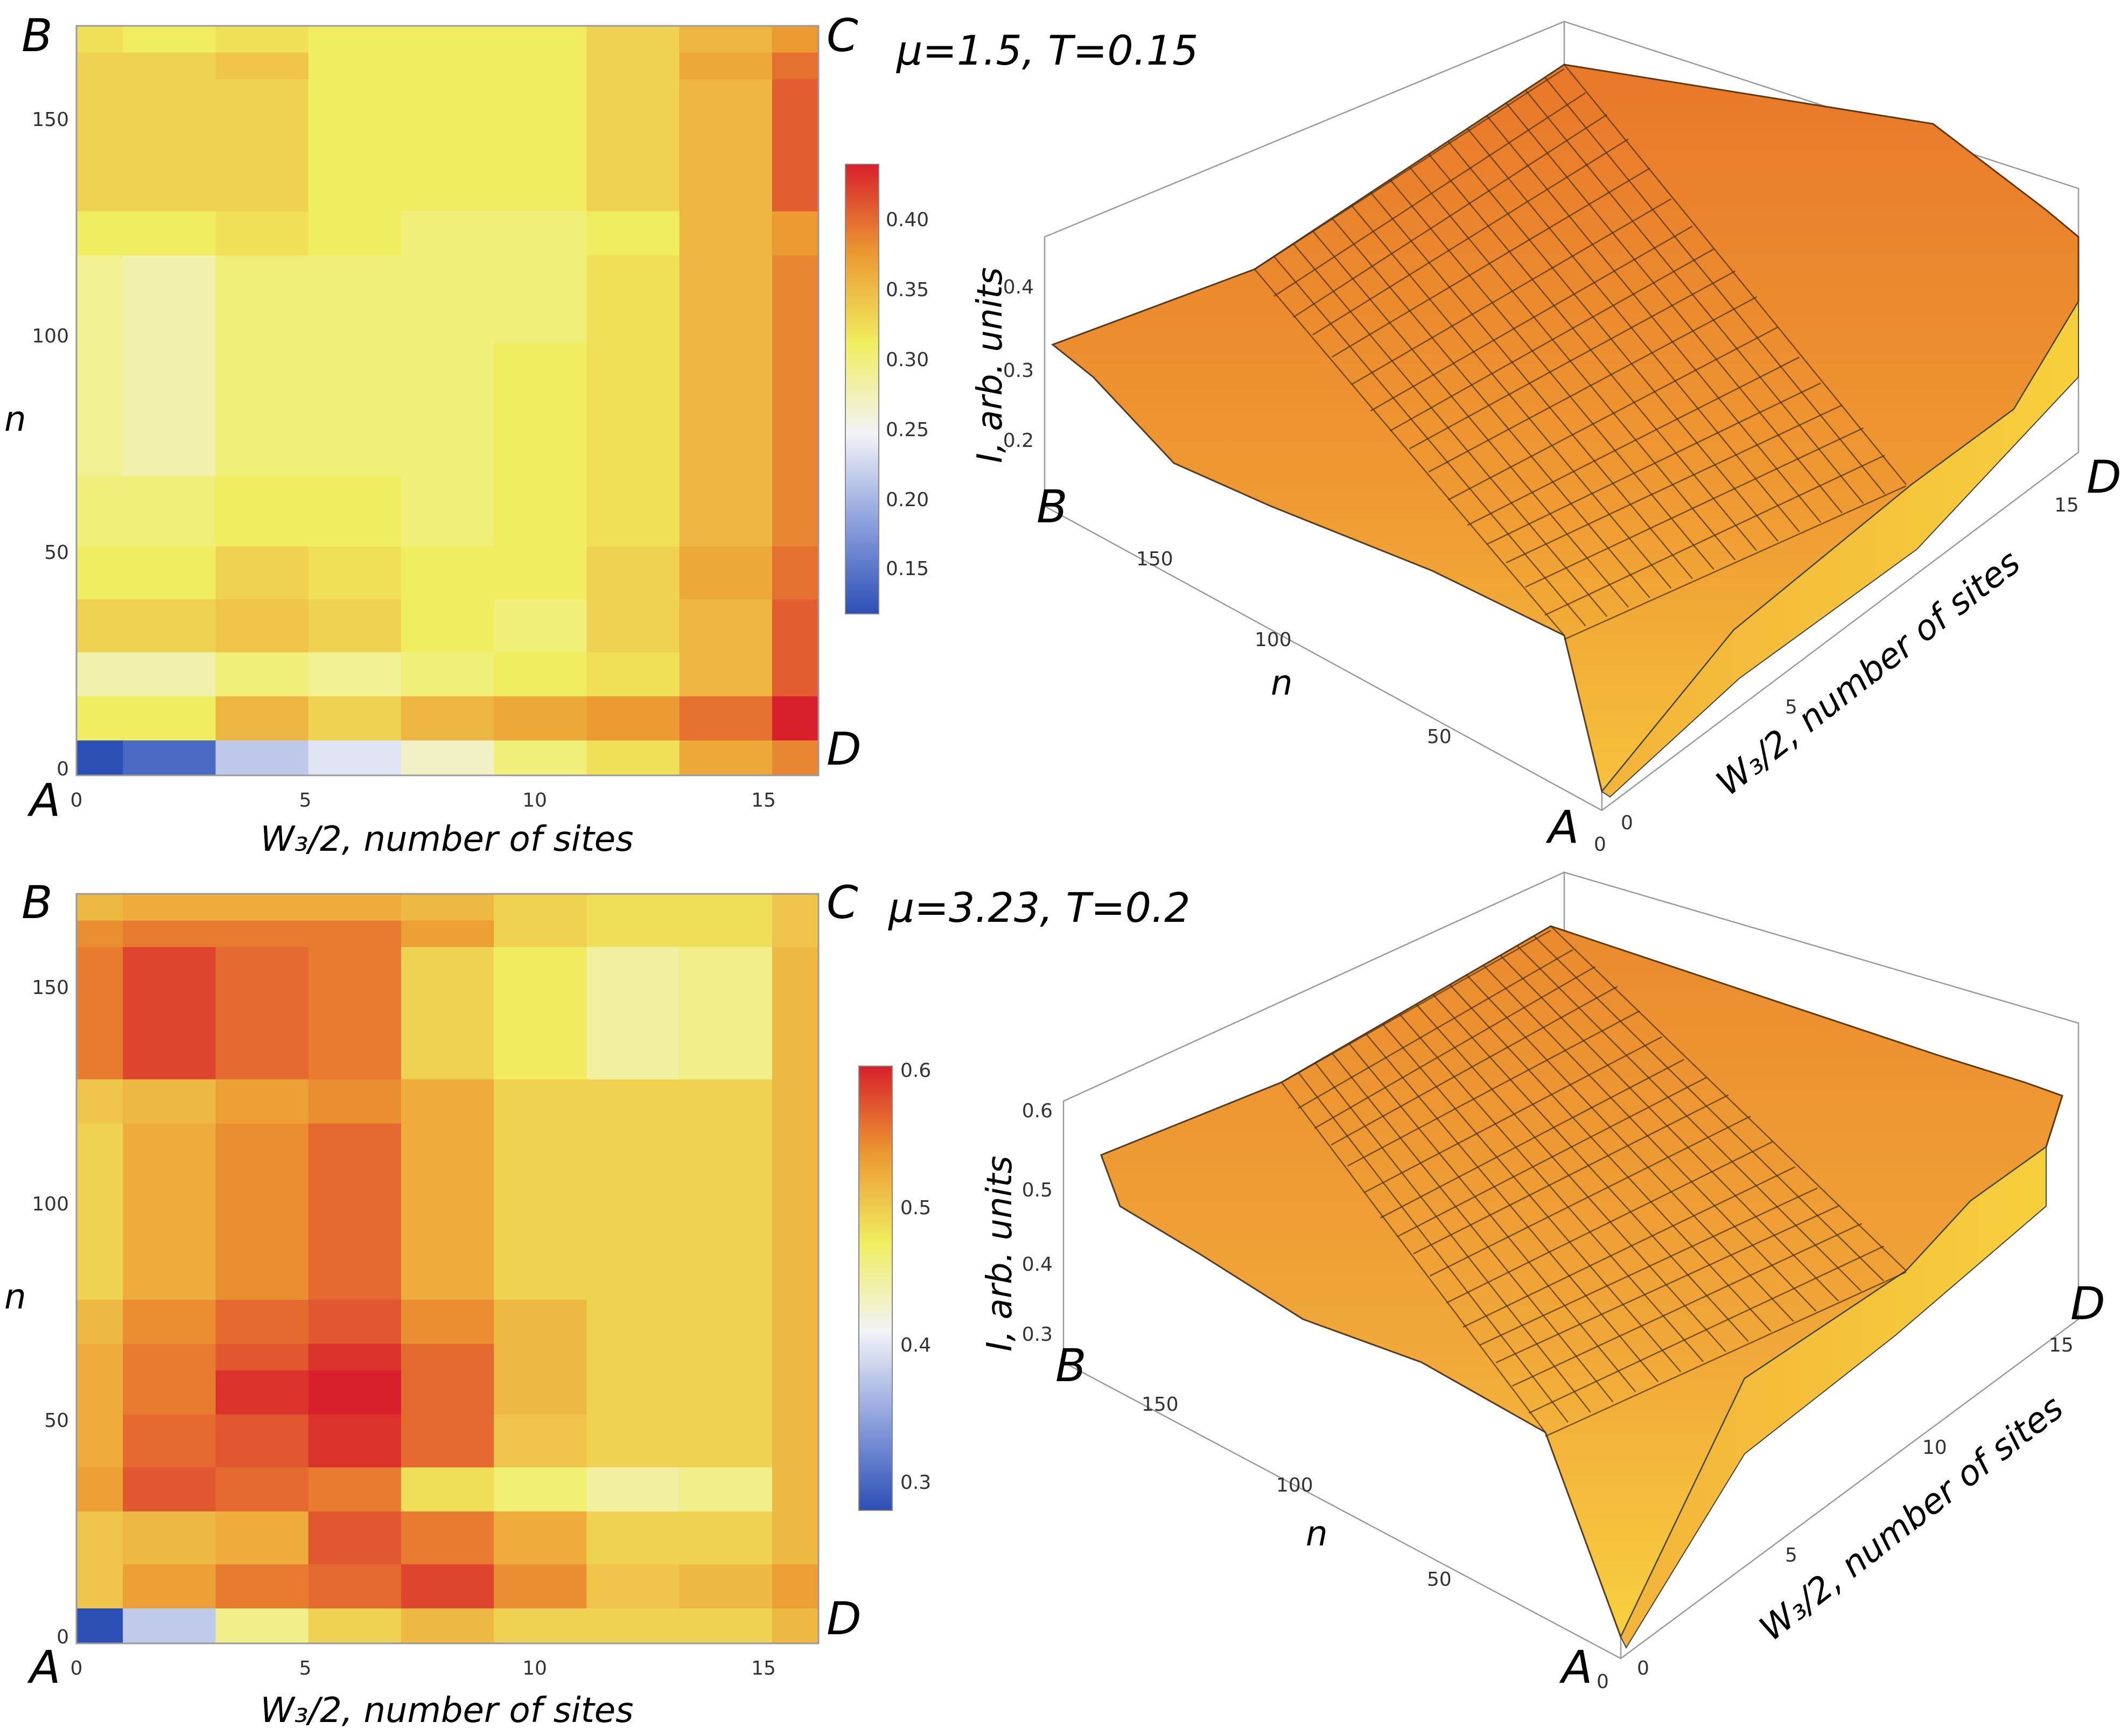 This screenshot has width=2121, height=1736. What do you see at coordinates (56, 1421) in the screenshot?
I see `y-tick: 50` at bounding box center [56, 1421].